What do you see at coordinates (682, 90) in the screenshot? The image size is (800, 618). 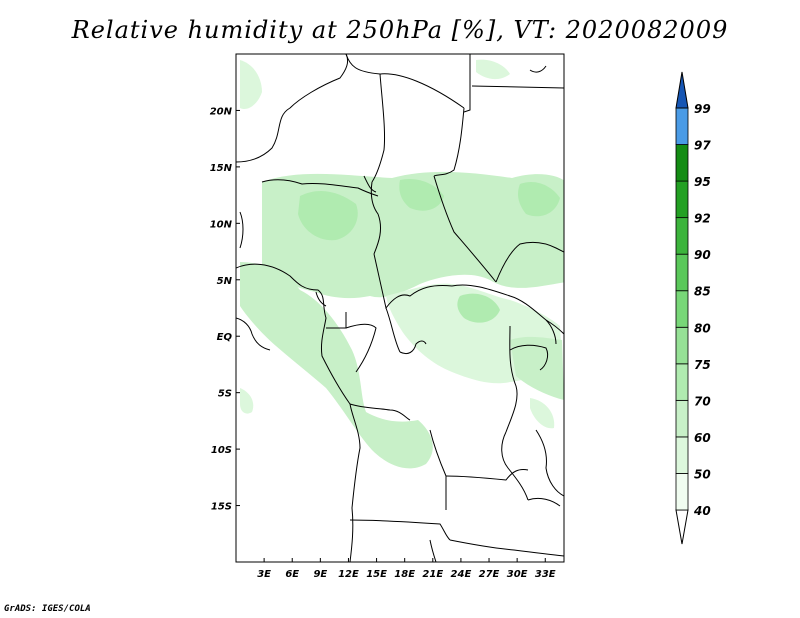 I see `colorbar-upper-triangle` at bounding box center [682, 90].